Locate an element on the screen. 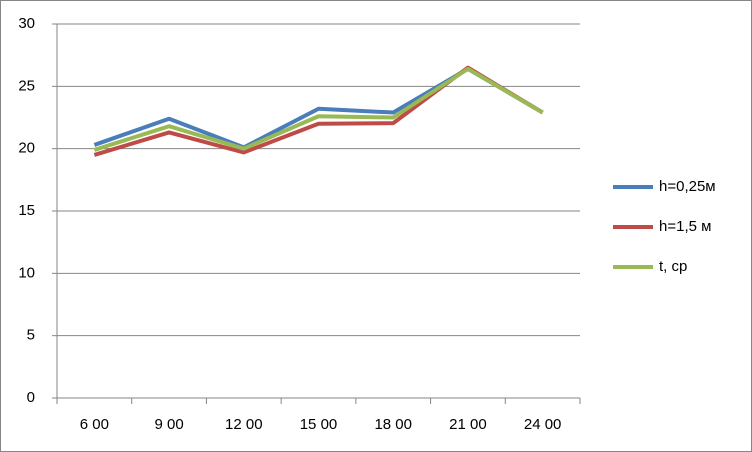 Image resolution: width=752 pixels, height=452 pixels. x-tick-label: 15 00 is located at coordinates (319, 424).